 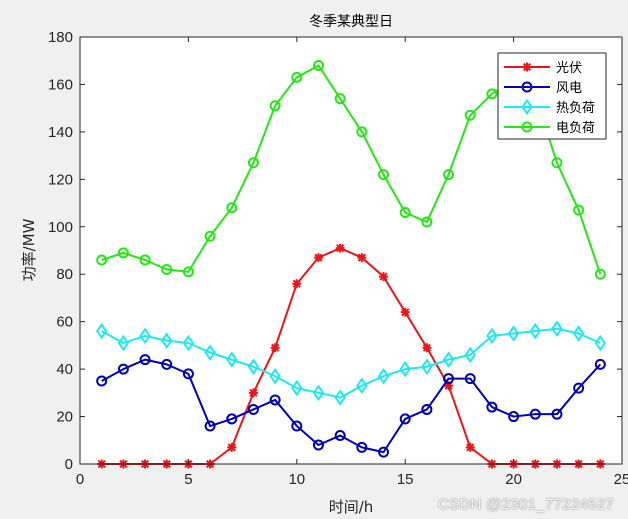 What do you see at coordinates (549, 128) in the screenshot?
I see `legend-item-4: 电负荷` at bounding box center [549, 128].